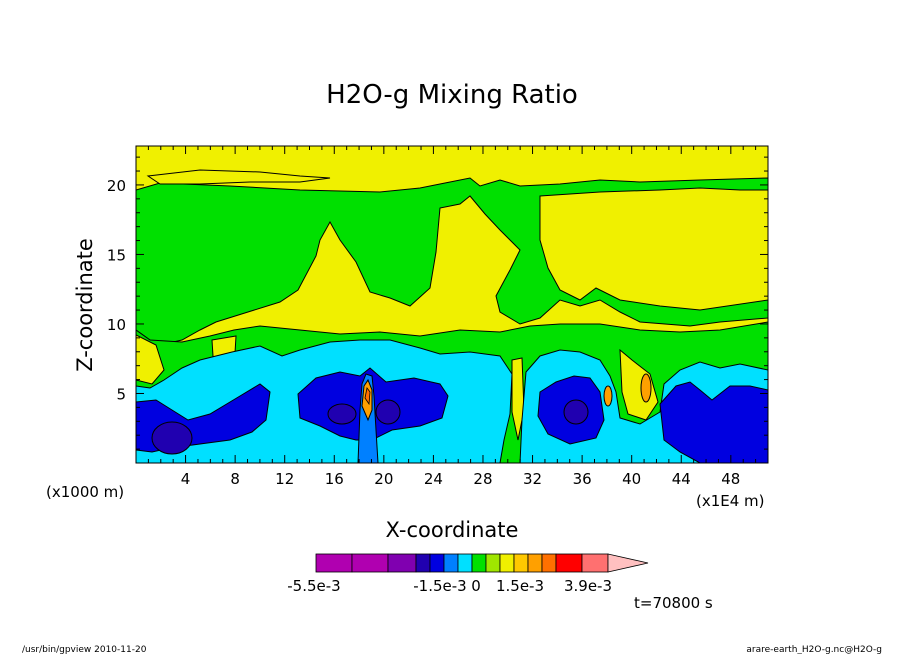 This screenshot has width=904, height=654. Describe the element at coordinates (84, 649) in the screenshot. I see `footer-left: /usr/bin/gpview 2010-11-20` at that location.